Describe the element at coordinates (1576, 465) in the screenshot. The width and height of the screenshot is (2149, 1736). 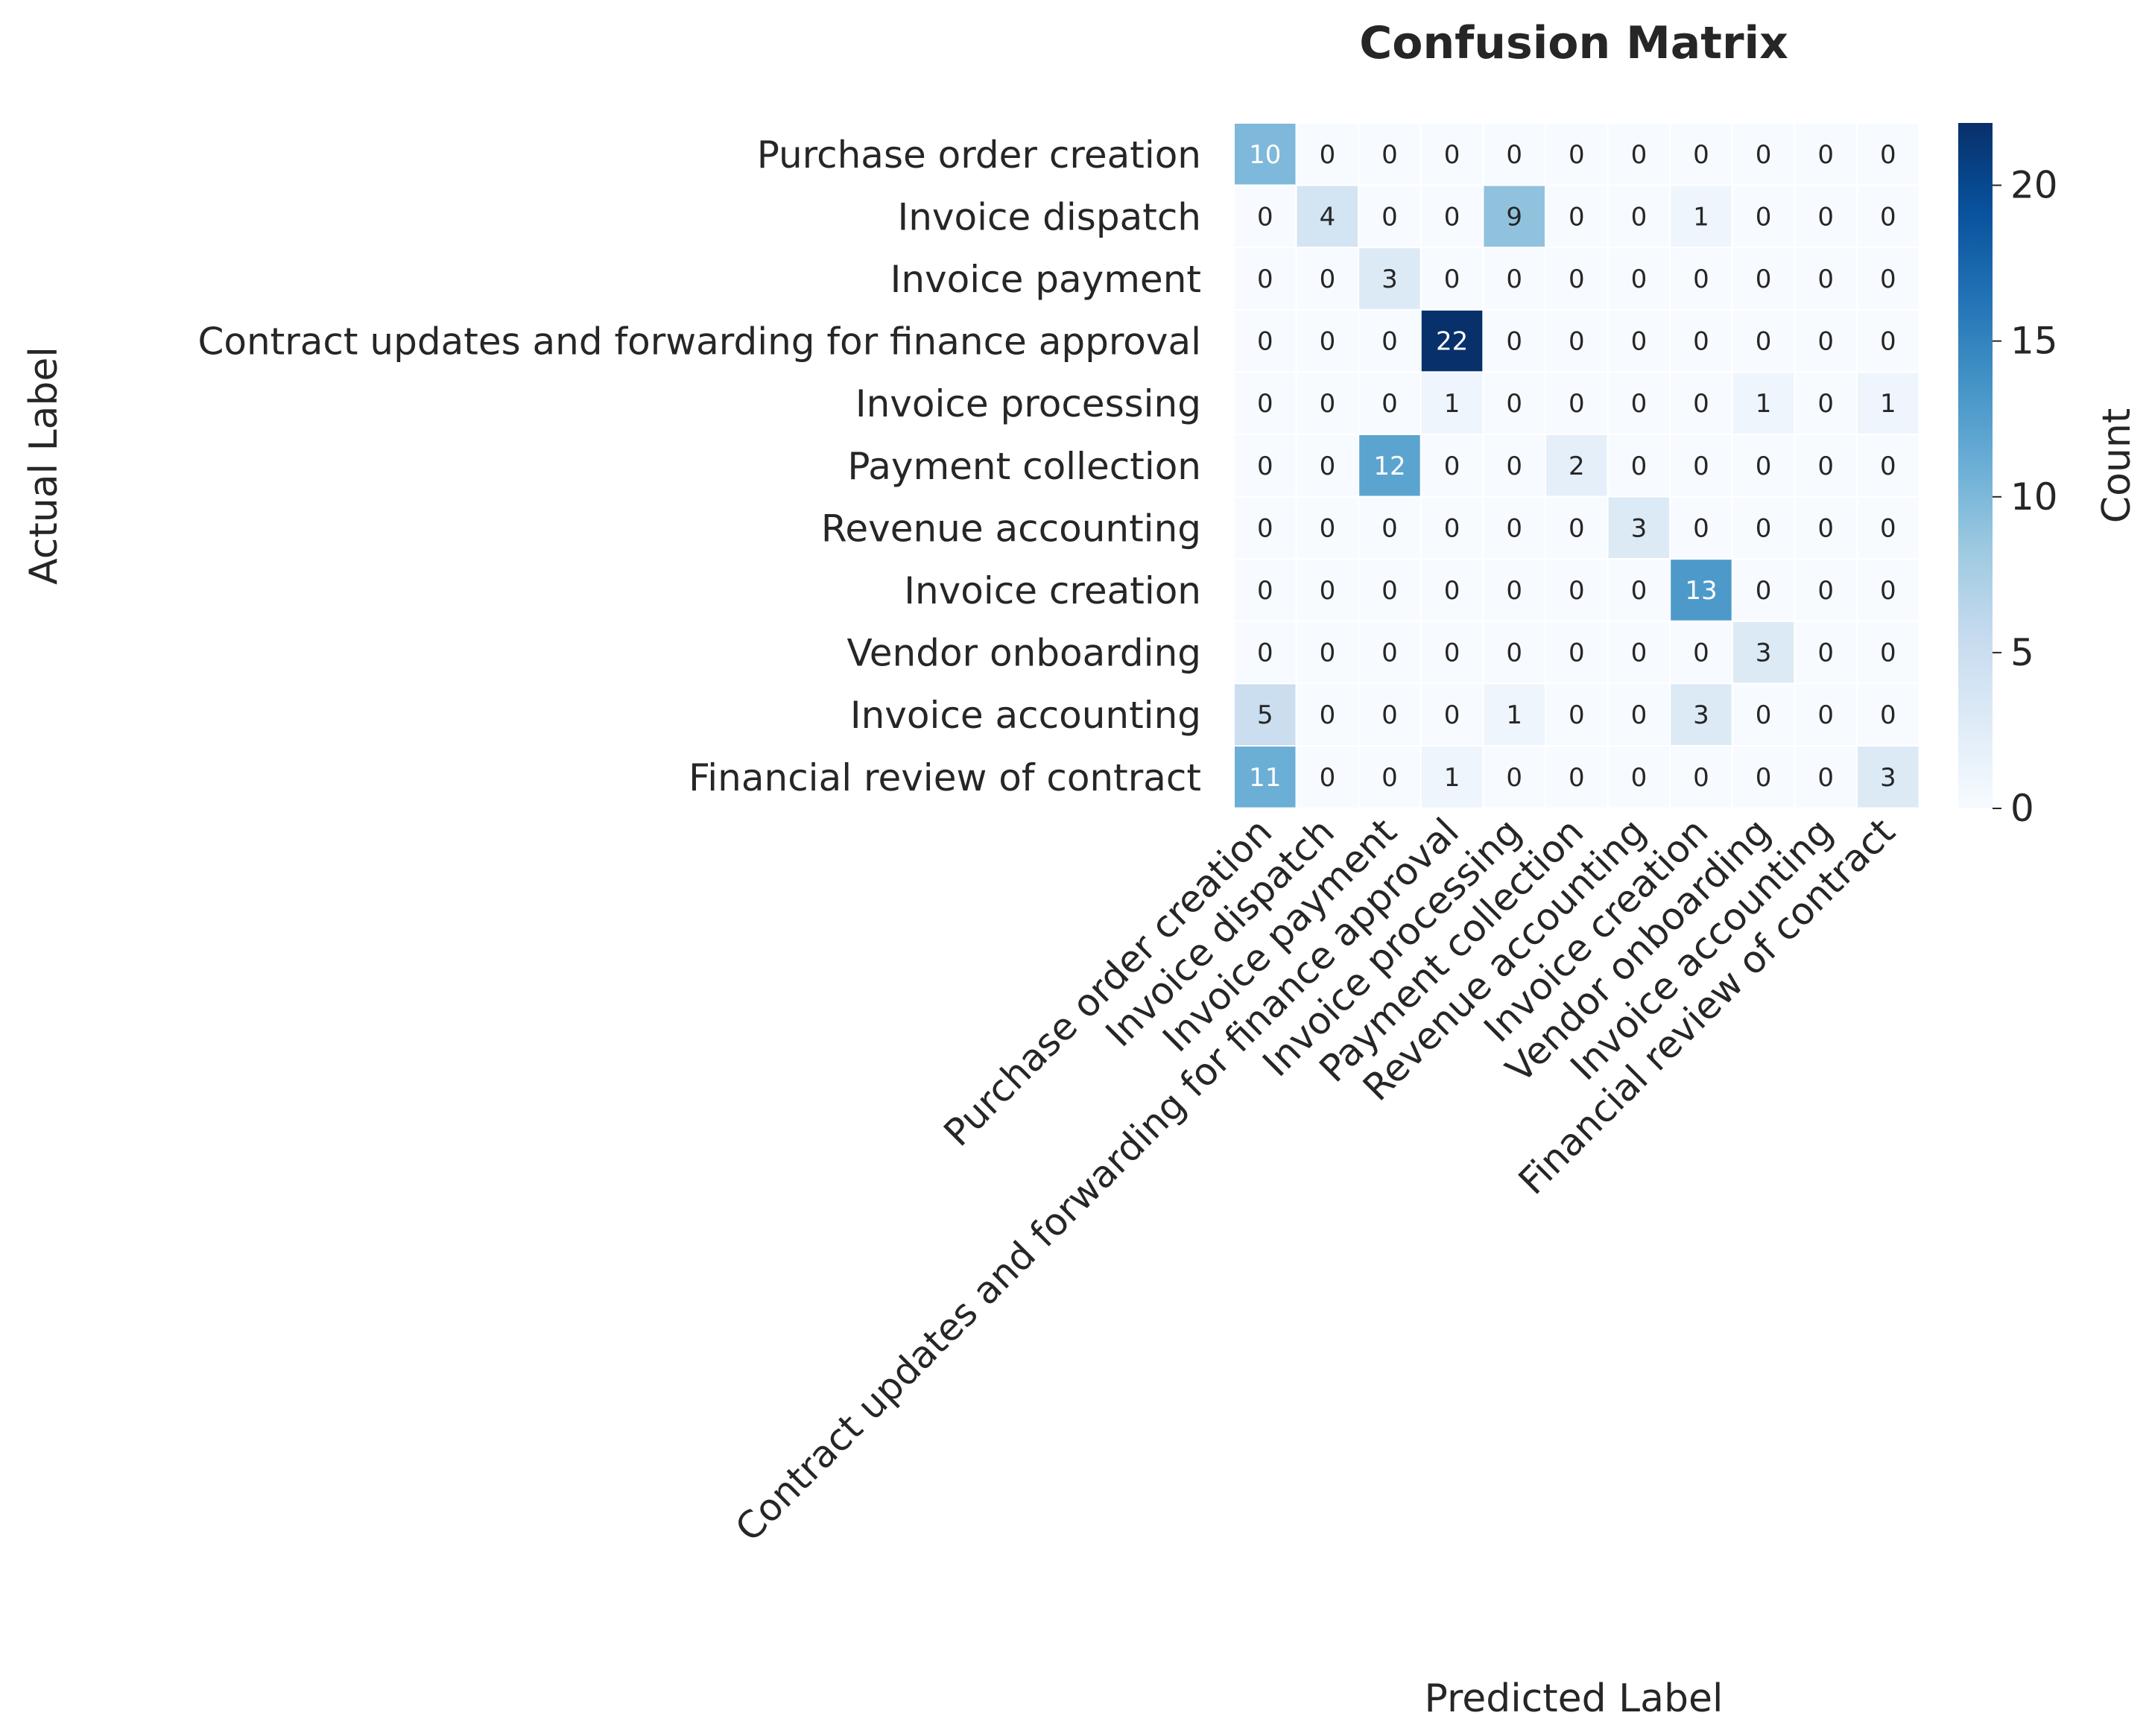
I see `heatmap-cells` at that location.